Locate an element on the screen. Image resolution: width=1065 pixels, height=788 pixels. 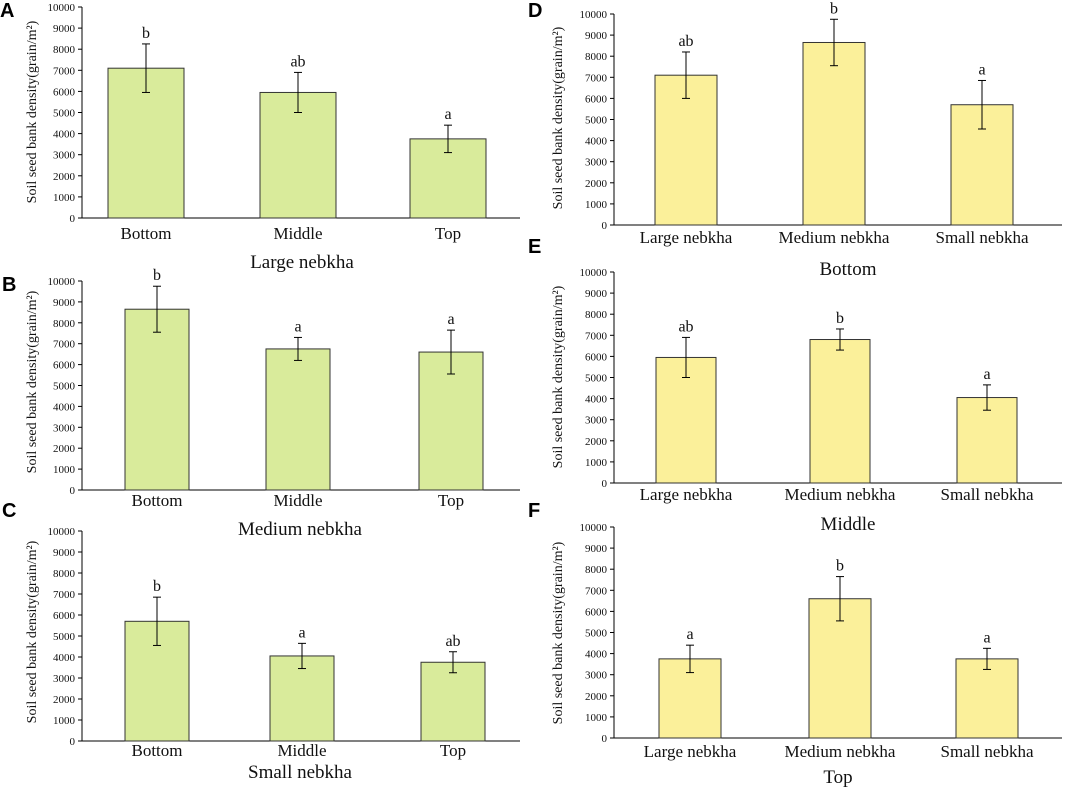
x-category-label-d-2: Medium nebkha is located at coordinates (834, 237).